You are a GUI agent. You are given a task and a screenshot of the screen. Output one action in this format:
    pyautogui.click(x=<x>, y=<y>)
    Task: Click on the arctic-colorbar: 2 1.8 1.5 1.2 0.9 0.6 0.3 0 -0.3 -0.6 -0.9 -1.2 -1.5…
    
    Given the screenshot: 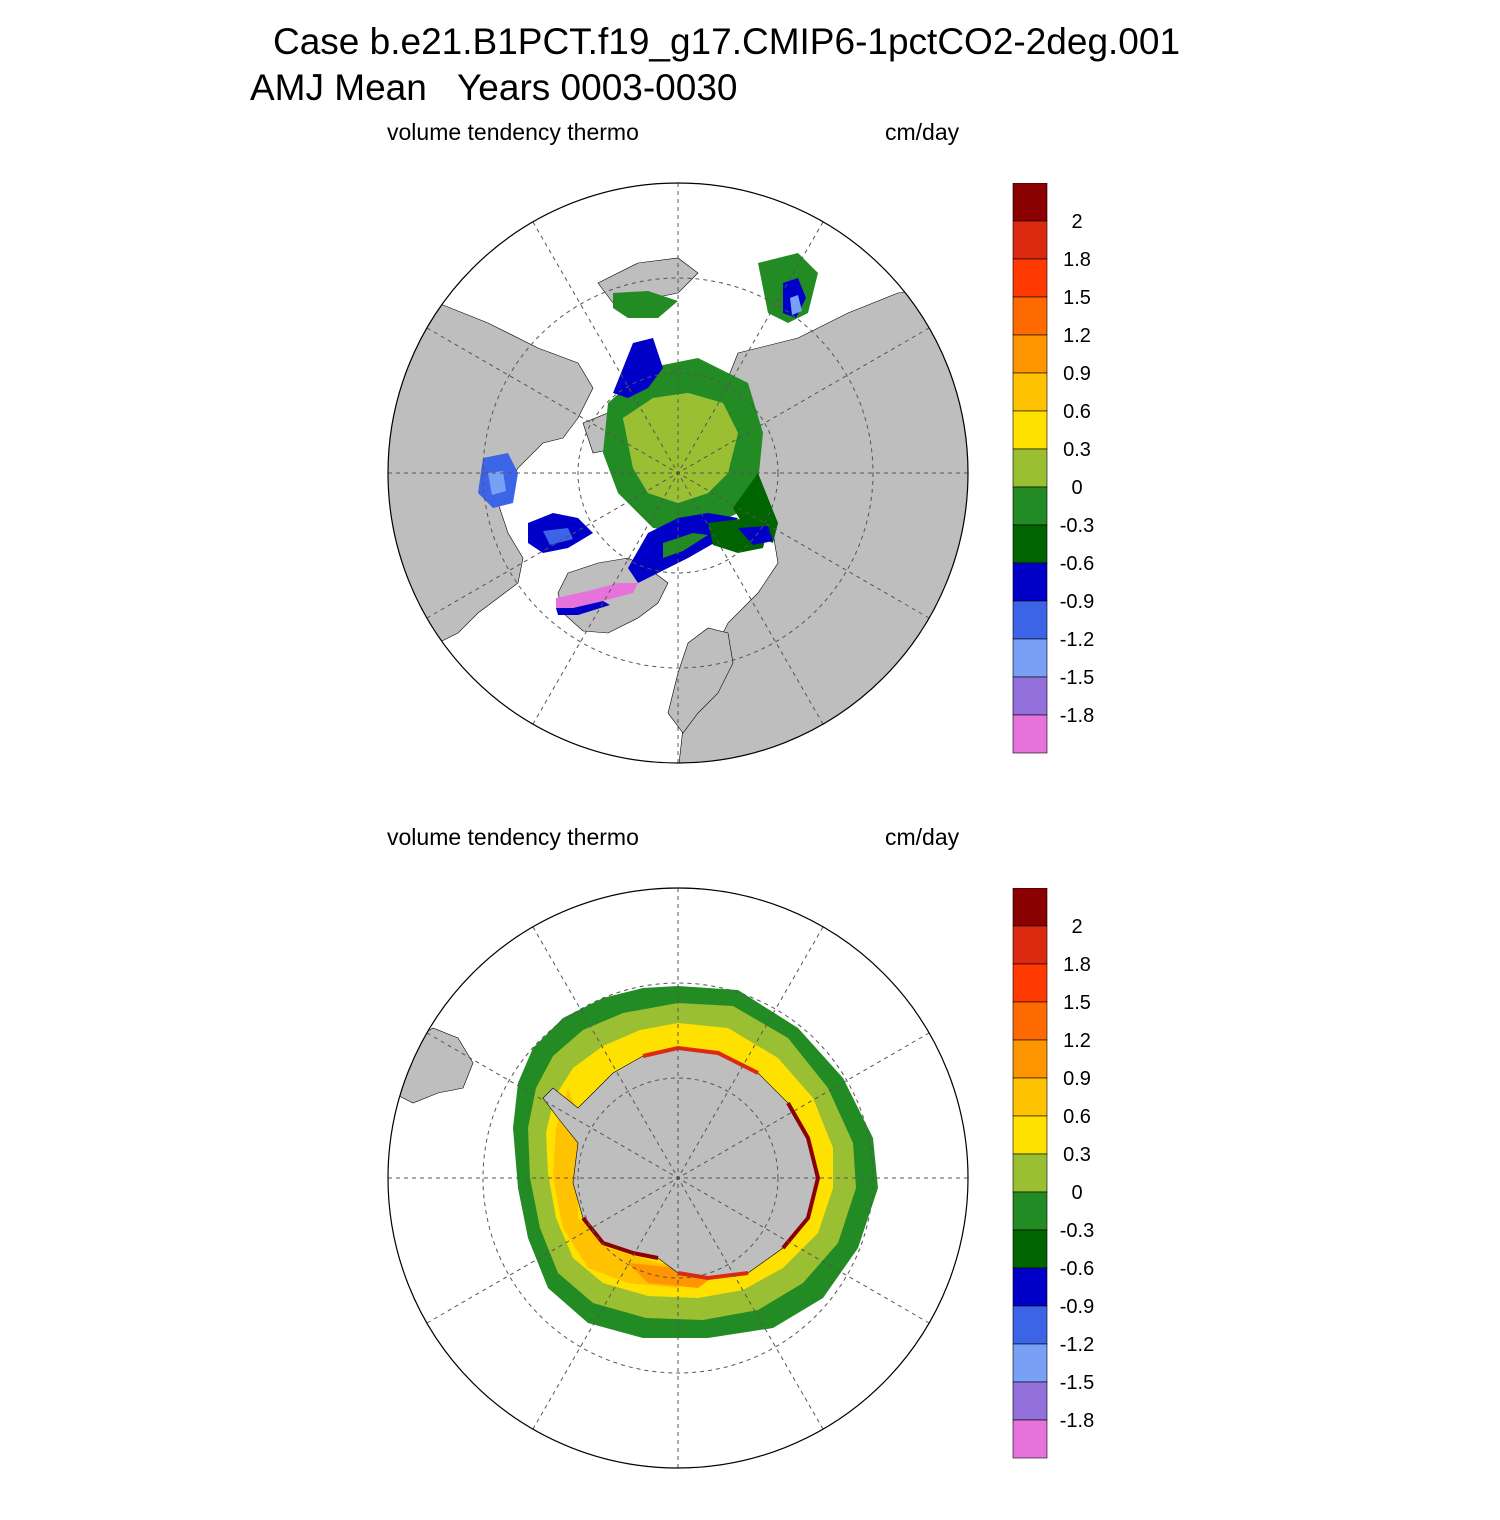 What is the action you would take?
    pyautogui.click(x=1053, y=468)
    